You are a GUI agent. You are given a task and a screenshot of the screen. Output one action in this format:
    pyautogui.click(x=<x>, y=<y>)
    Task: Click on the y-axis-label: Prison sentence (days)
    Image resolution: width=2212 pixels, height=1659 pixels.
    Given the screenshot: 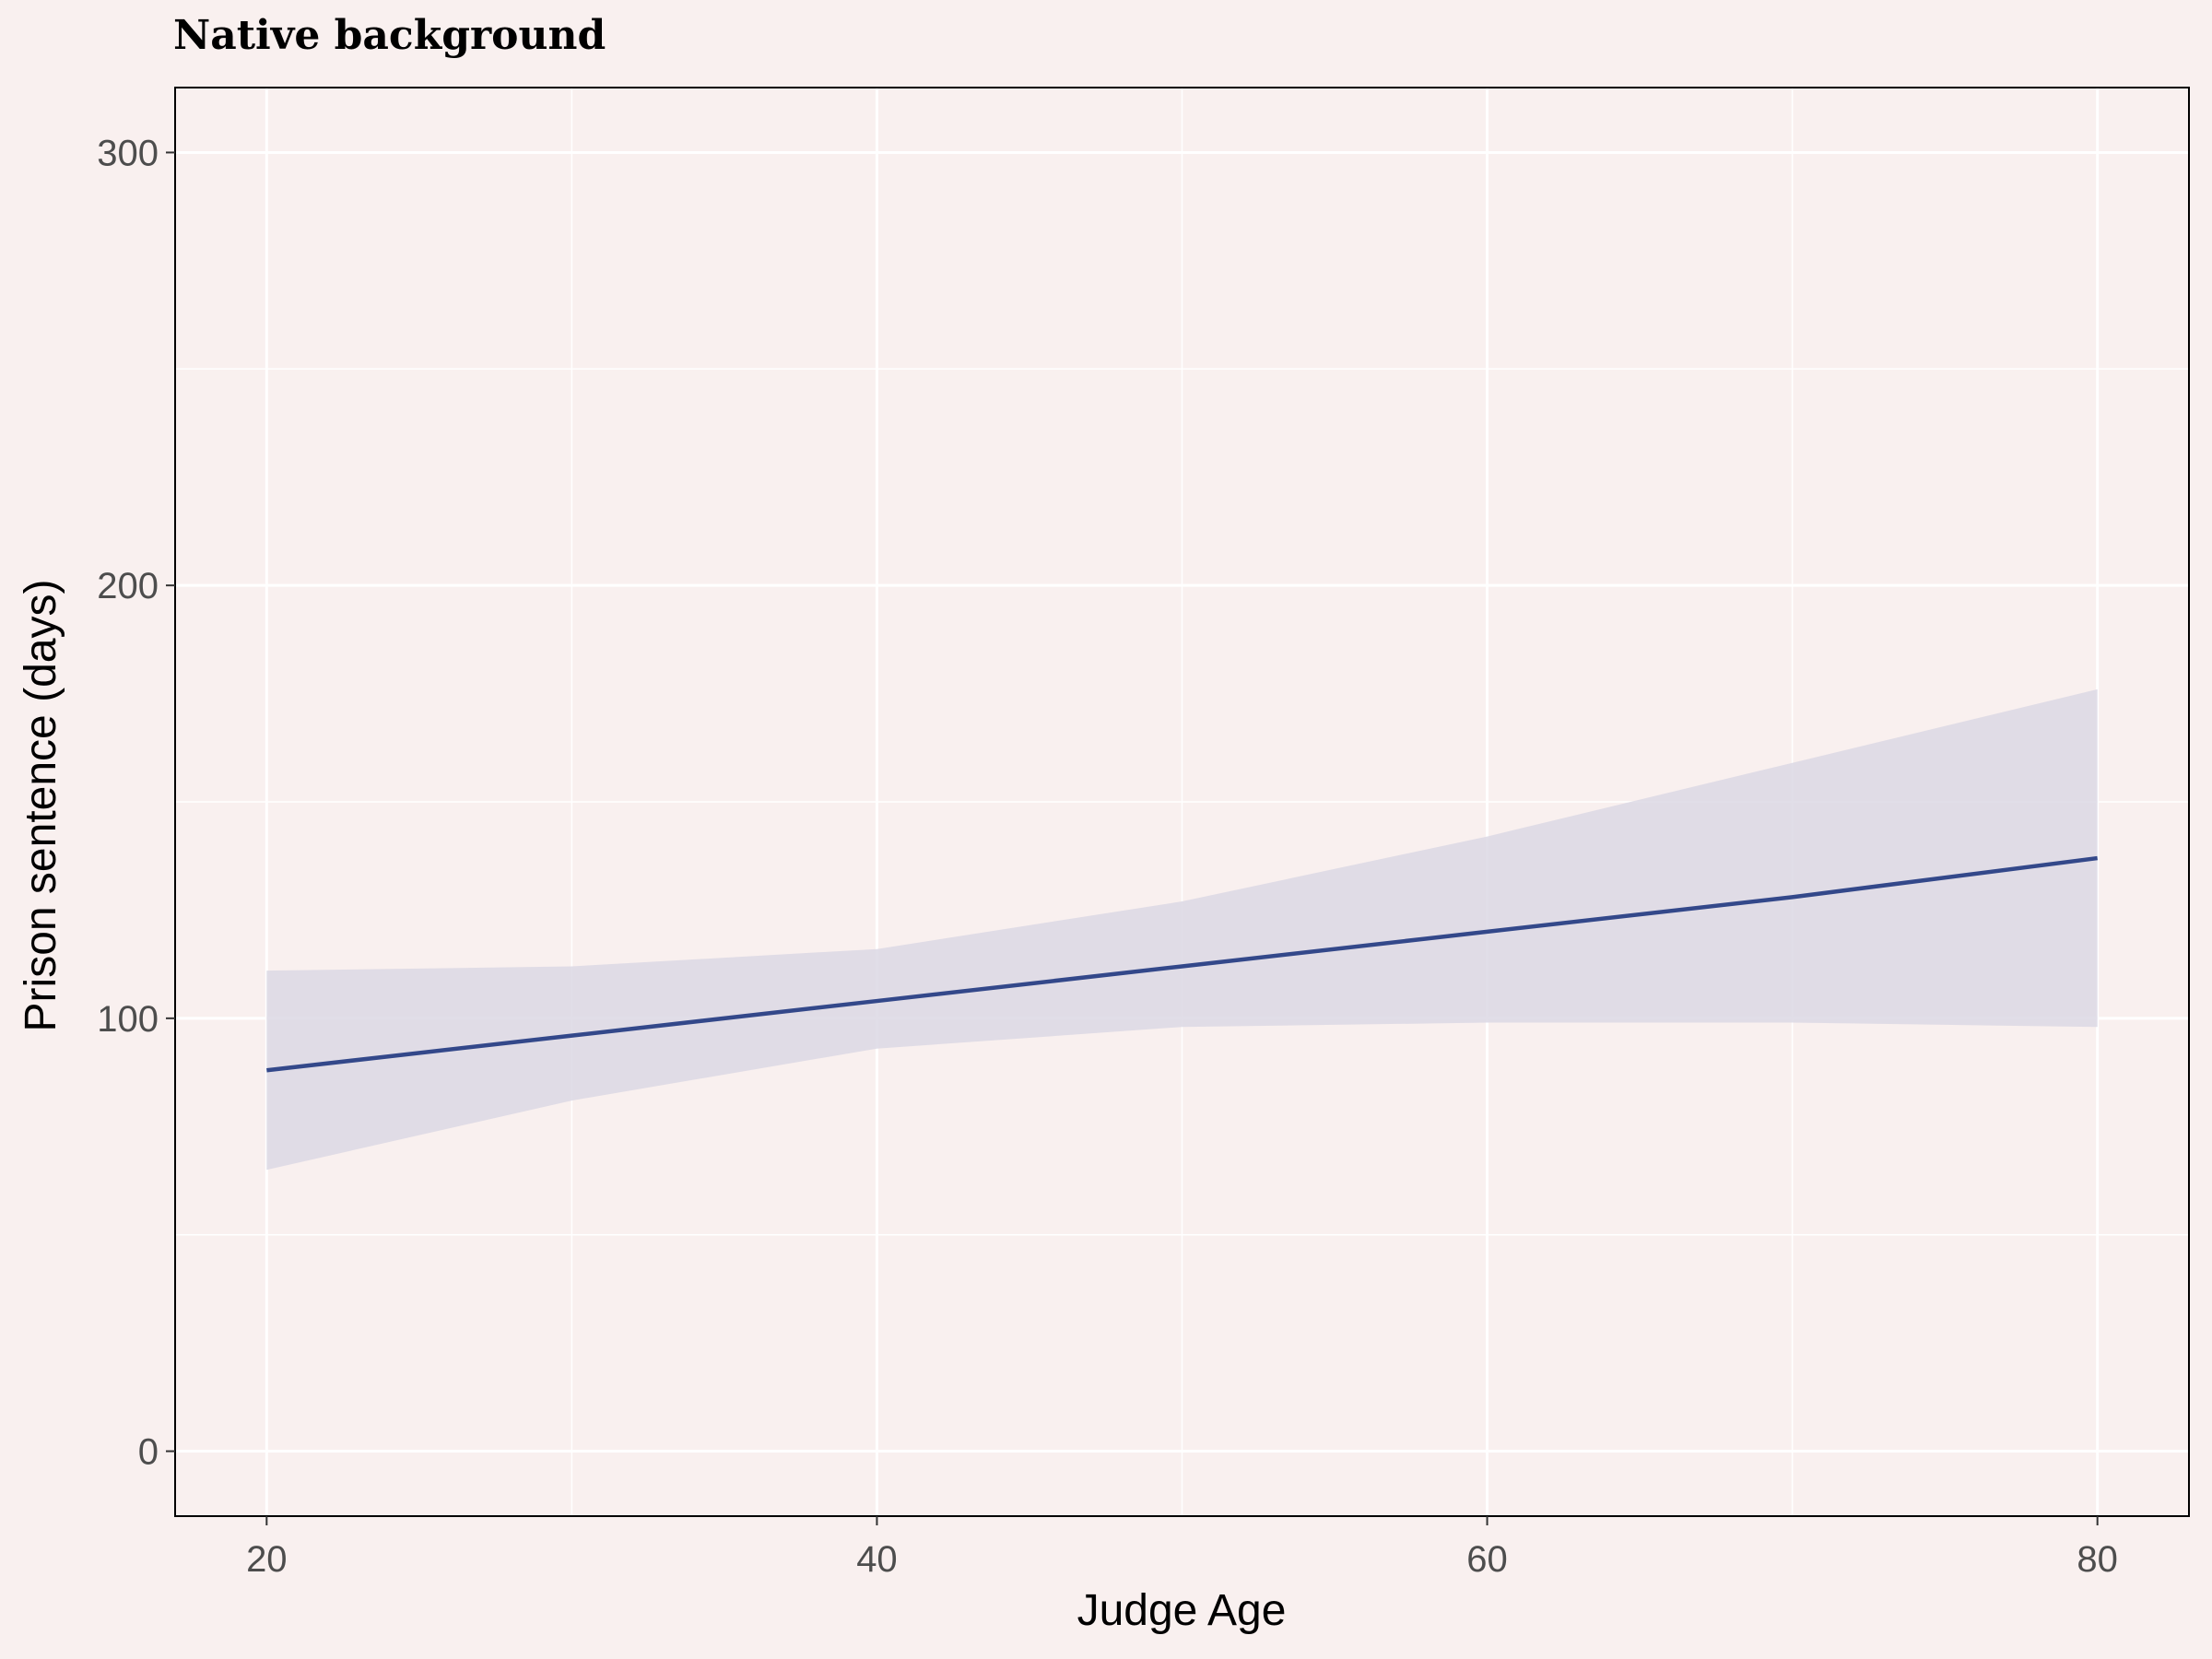 What is the action you would take?
    pyautogui.click(x=41, y=806)
    